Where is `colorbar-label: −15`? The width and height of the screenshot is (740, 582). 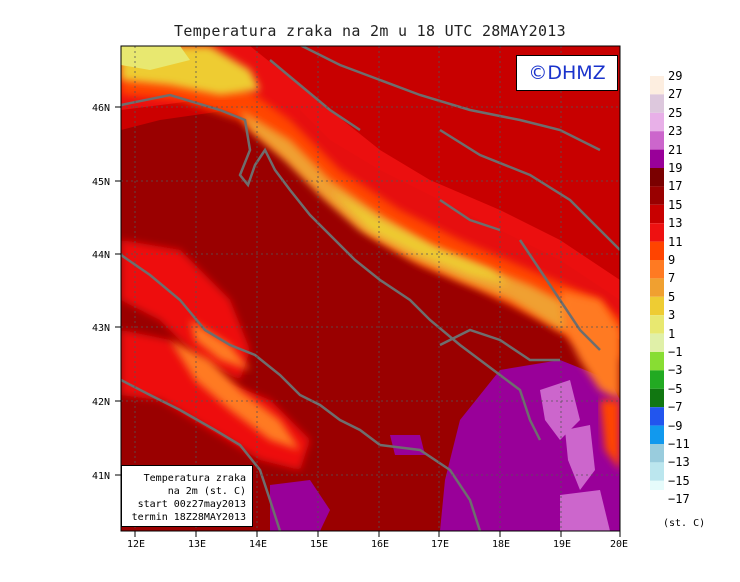
colorbar-label: −15 is located at coordinates (679, 480).